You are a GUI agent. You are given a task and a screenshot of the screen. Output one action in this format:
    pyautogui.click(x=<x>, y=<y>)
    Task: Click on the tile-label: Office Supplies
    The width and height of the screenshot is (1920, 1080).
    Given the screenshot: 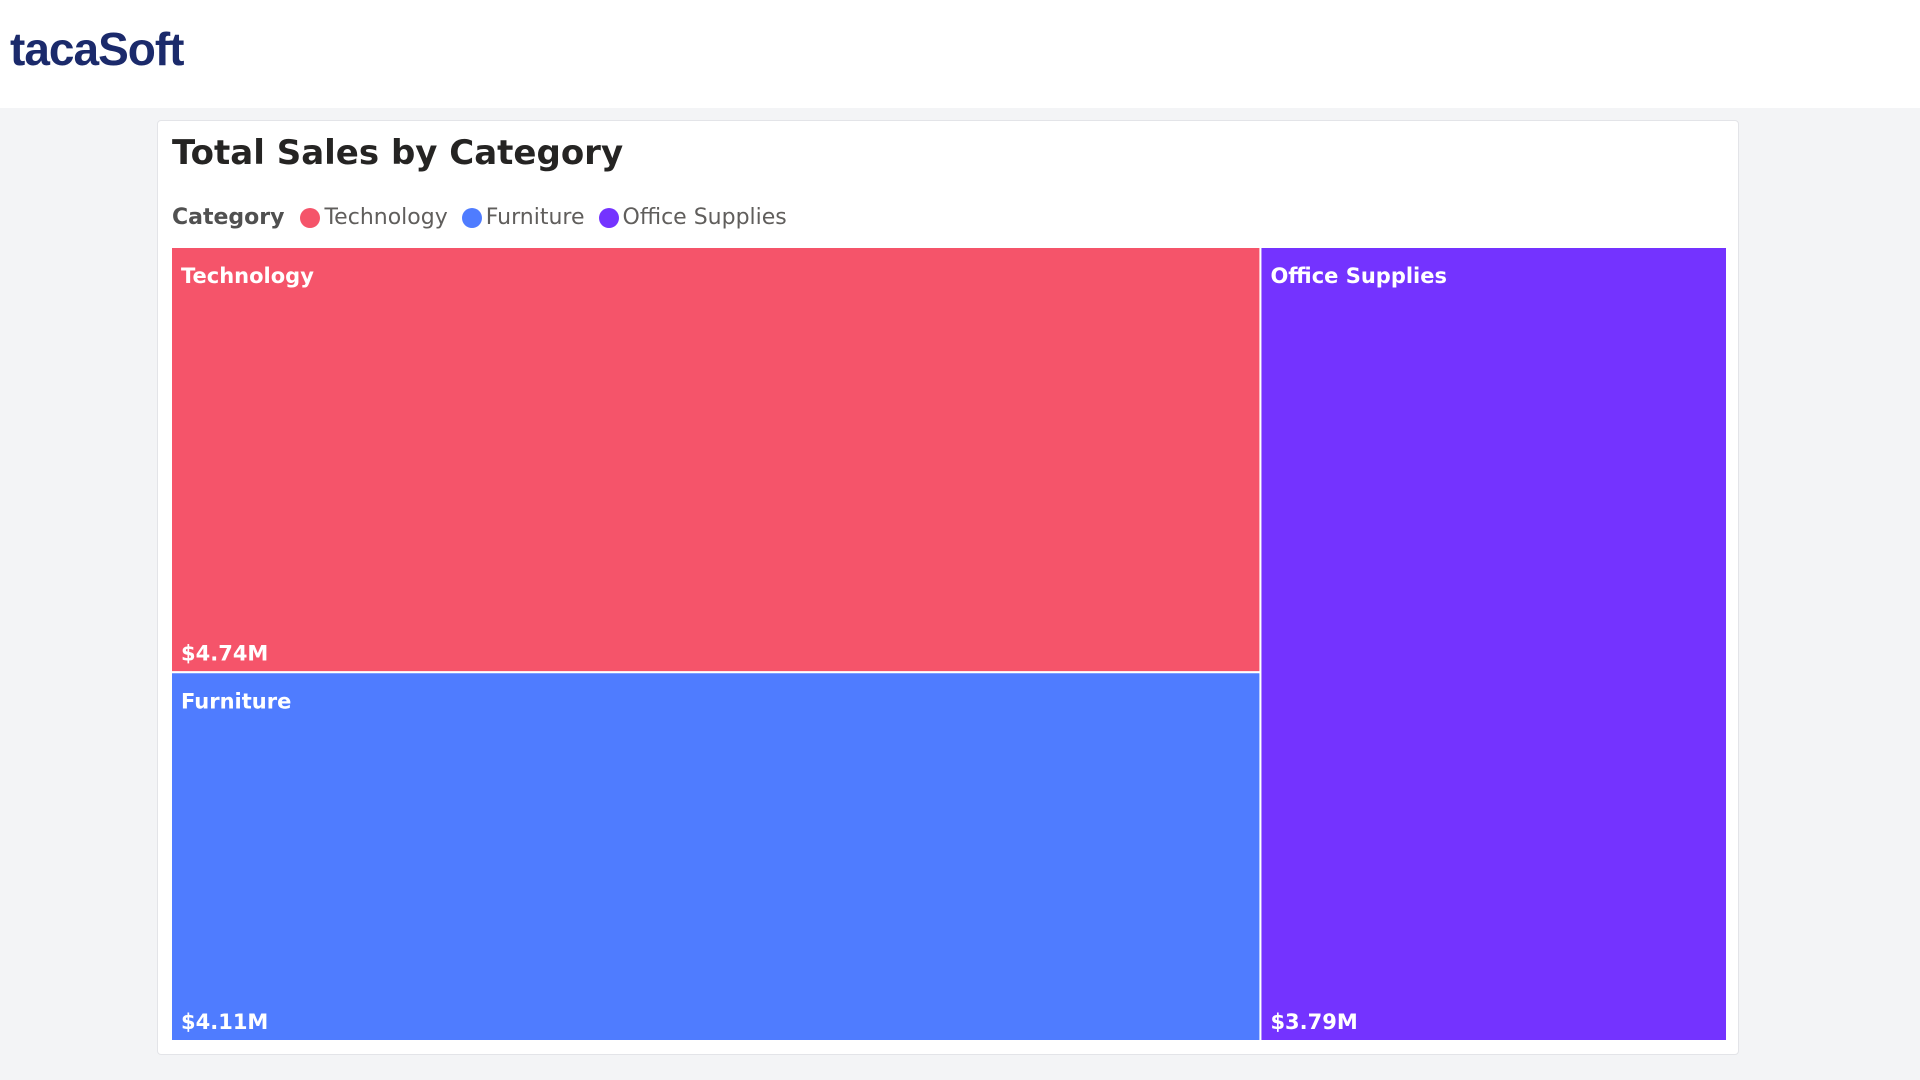 What is the action you would take?
    pyautogui.click(x=1358, y=276)
    